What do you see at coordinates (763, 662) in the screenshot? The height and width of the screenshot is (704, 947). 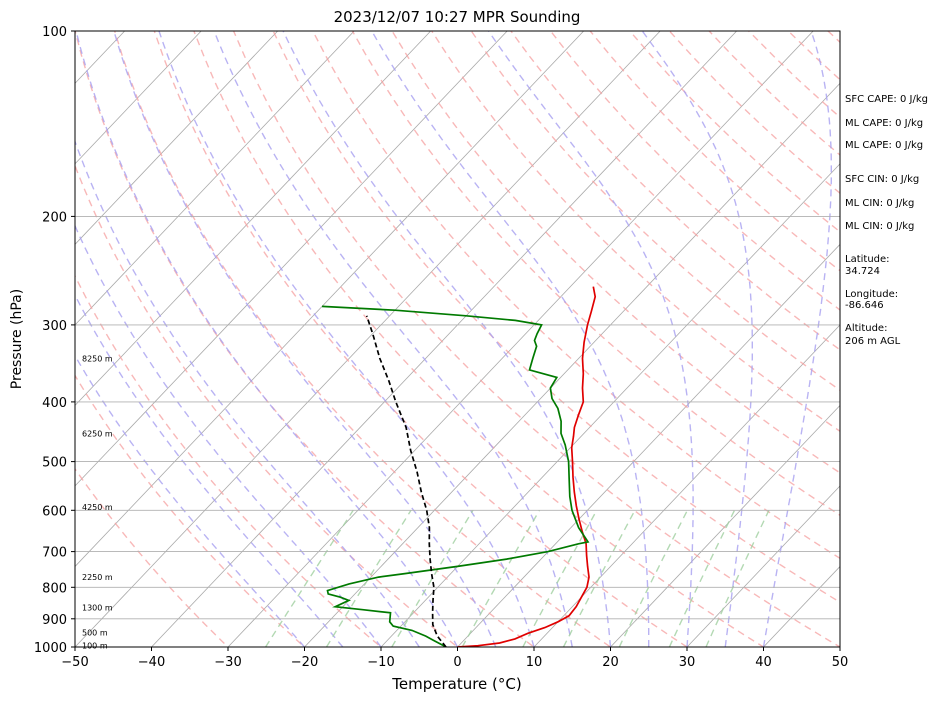 I see `x-tick-label: 40` at bounding box center [763, 662].